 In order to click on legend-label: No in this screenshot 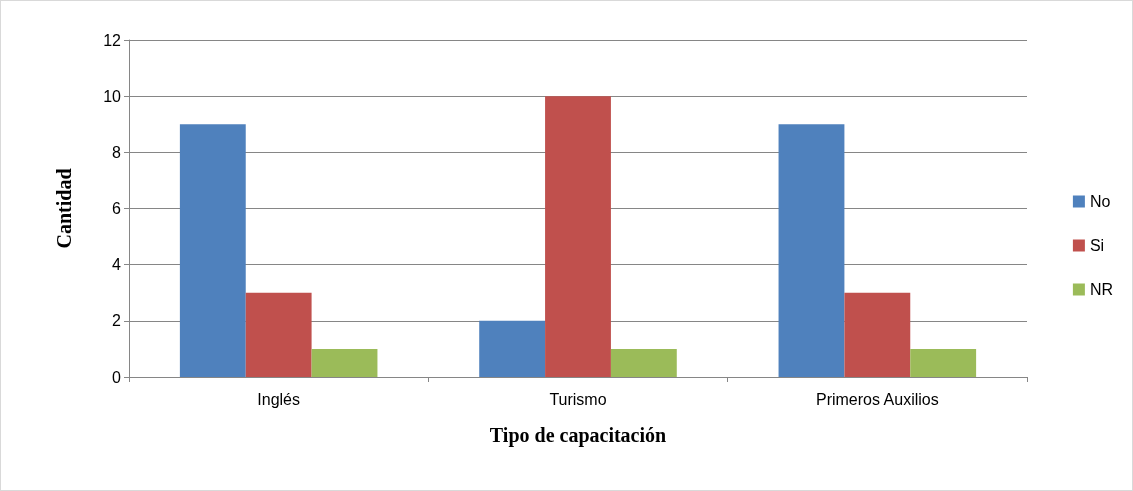, I will do `click(1100, 201)`.